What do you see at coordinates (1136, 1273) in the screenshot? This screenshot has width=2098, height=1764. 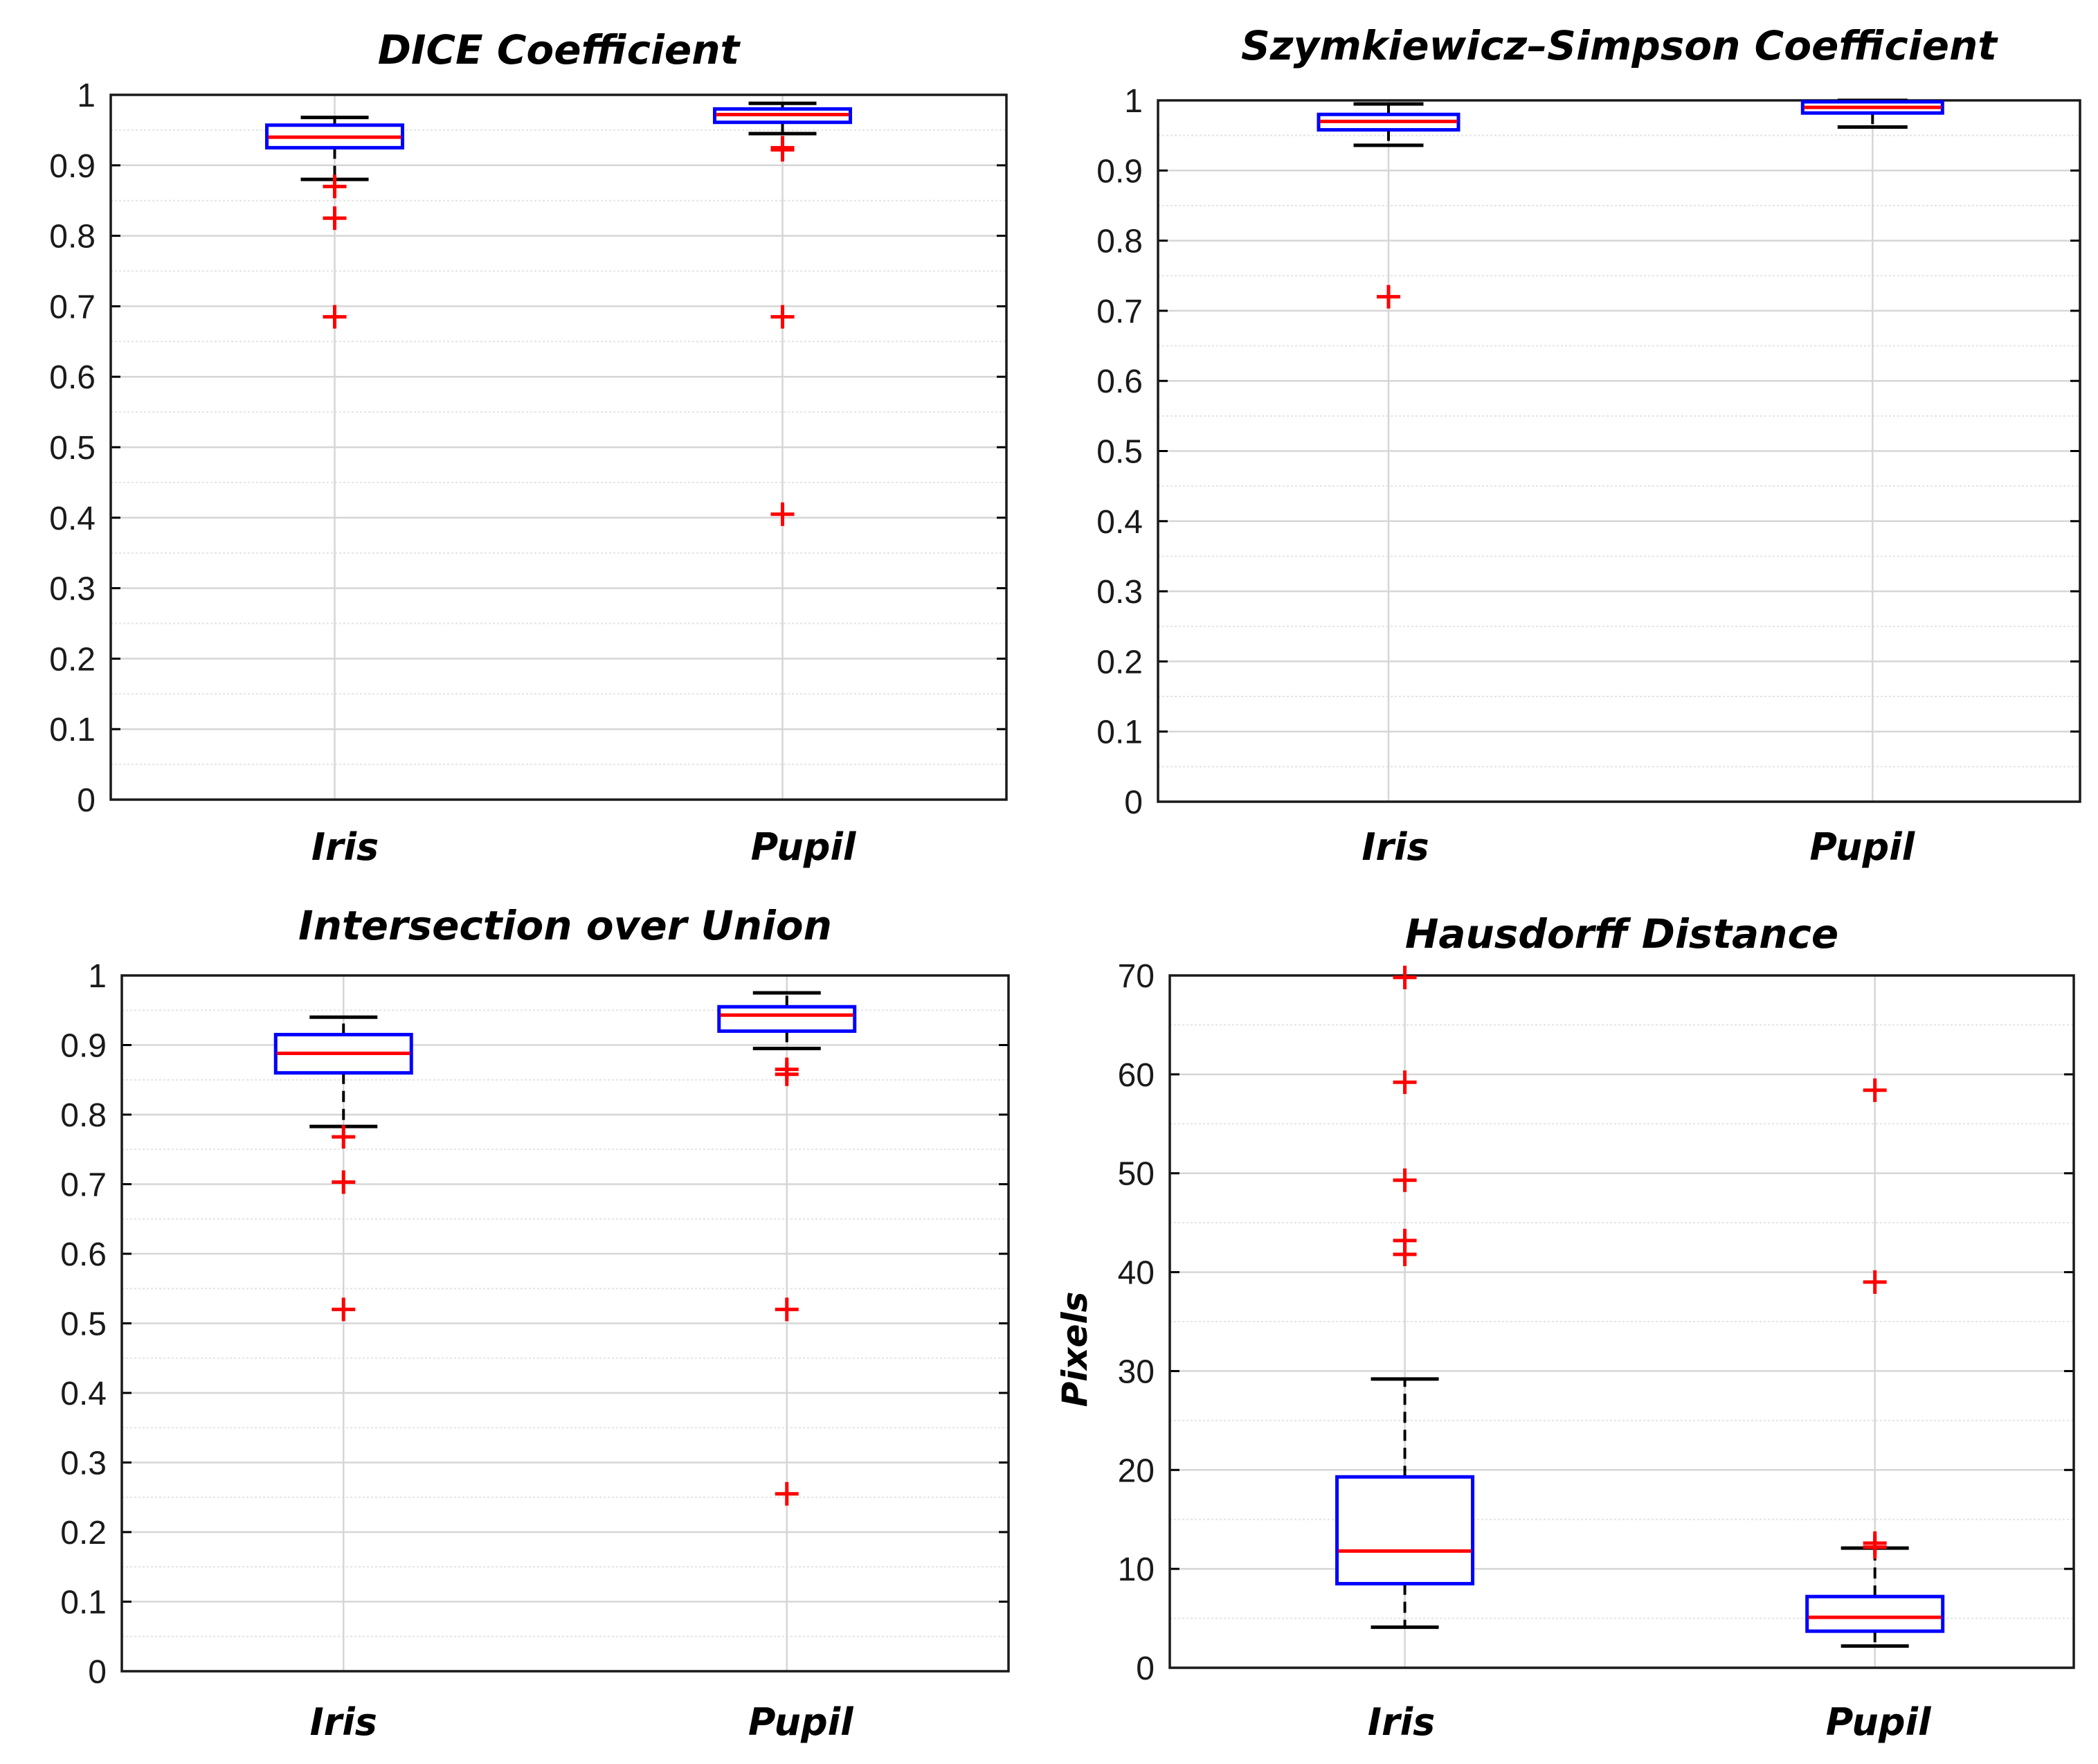 I see `y-tick-label: 40` at bounding box center [1136, 1273].